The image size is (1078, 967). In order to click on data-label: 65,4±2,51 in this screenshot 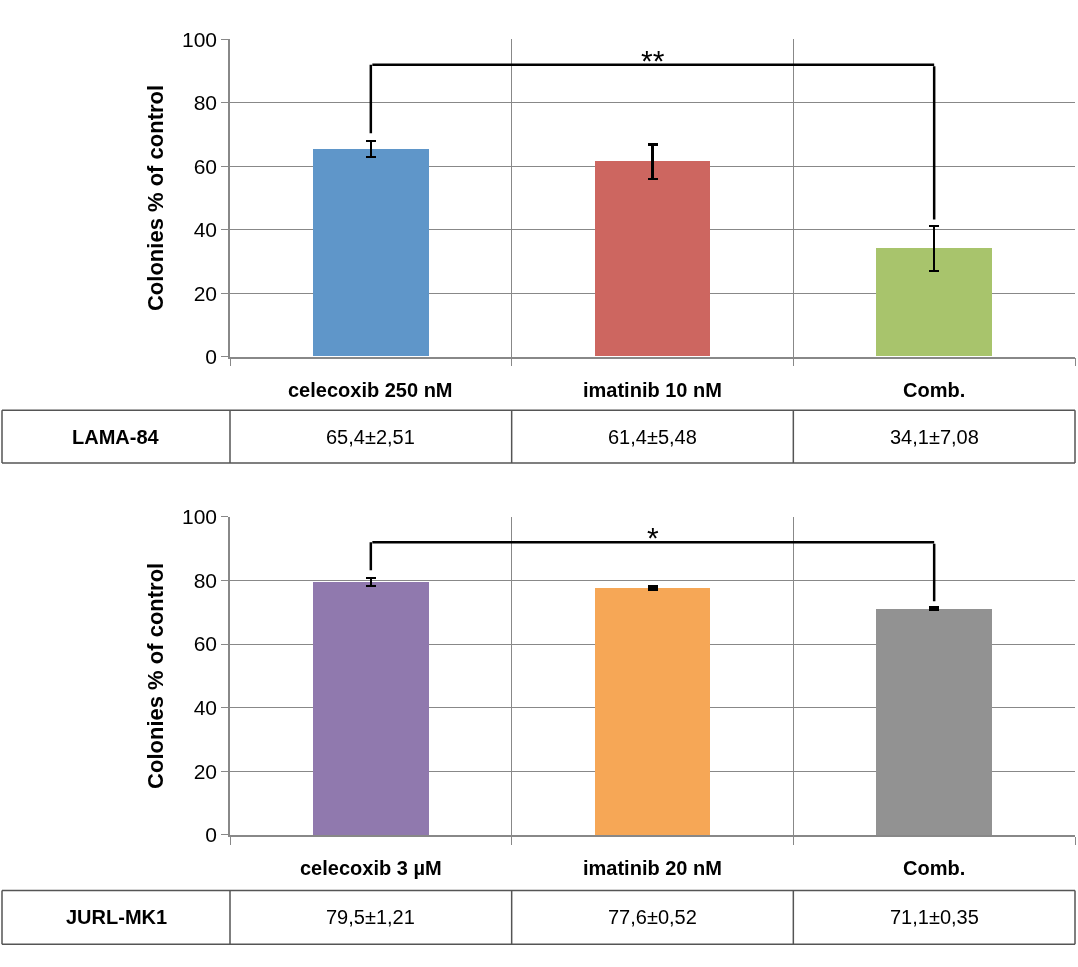, I will do `click(370, 437)`.